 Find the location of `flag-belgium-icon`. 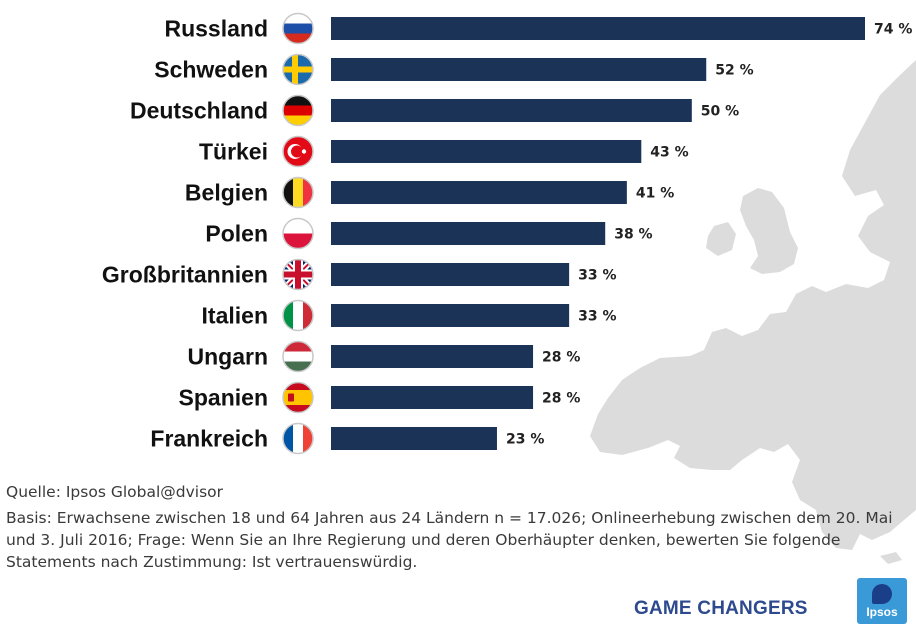

flag-belgium-icon is located at coordinates (298, 192).